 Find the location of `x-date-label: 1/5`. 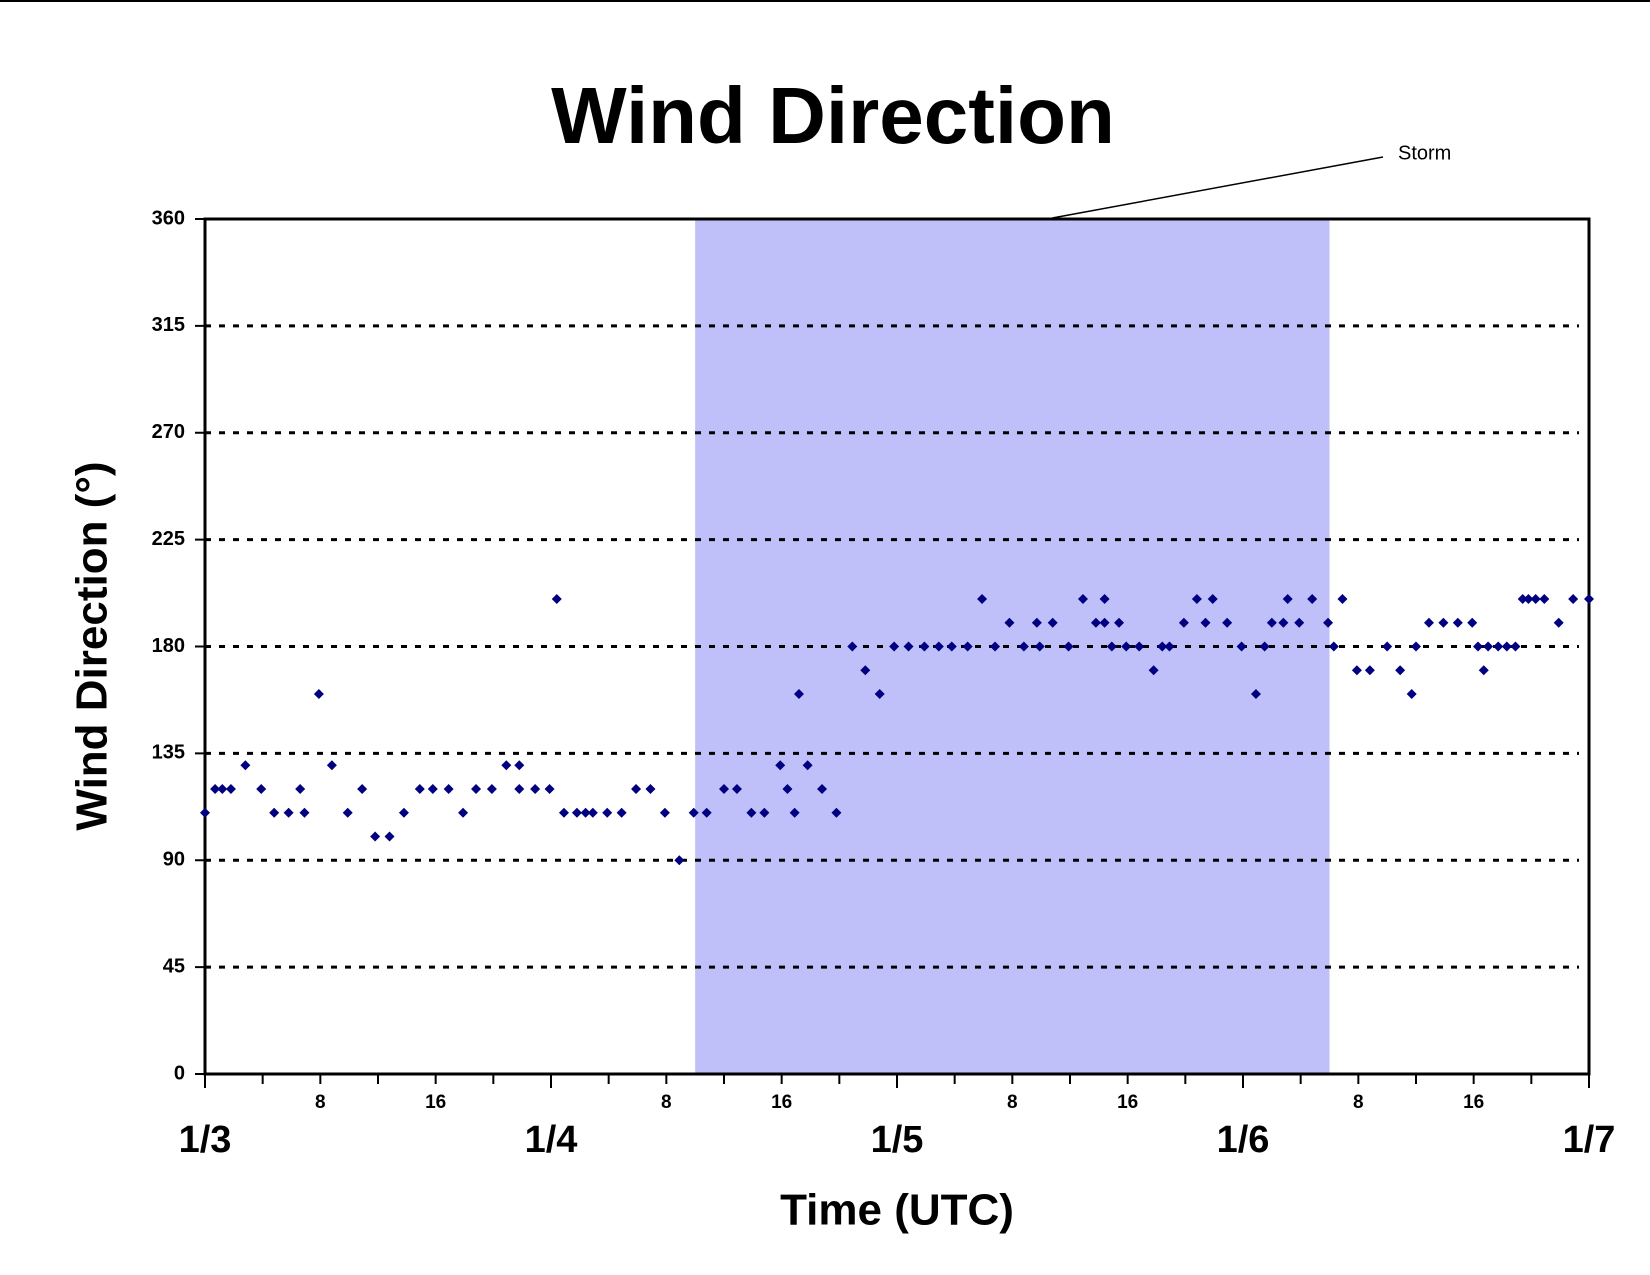

x-date-label: 1/5 is located at coordinates (897, 1140).